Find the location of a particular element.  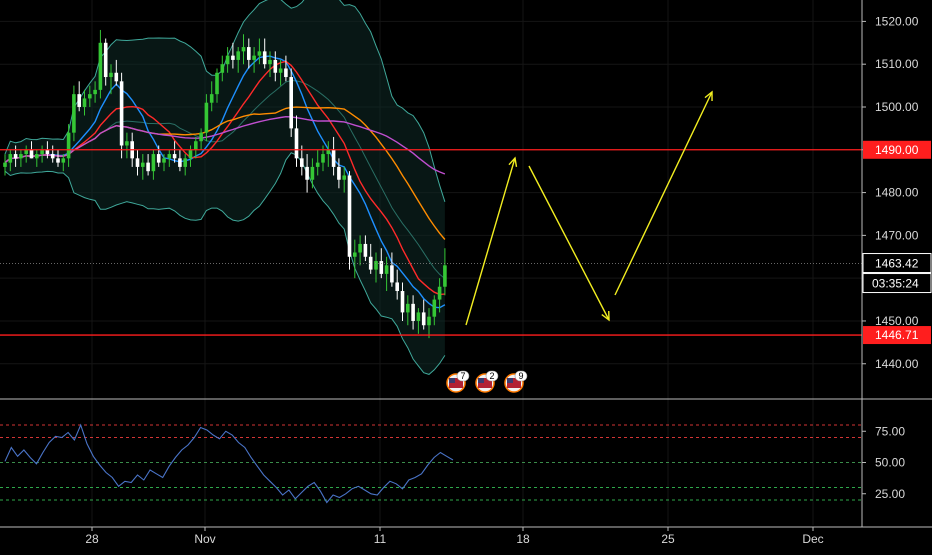

level-price-label: 1446.71 is located at coordinates (897, 335).